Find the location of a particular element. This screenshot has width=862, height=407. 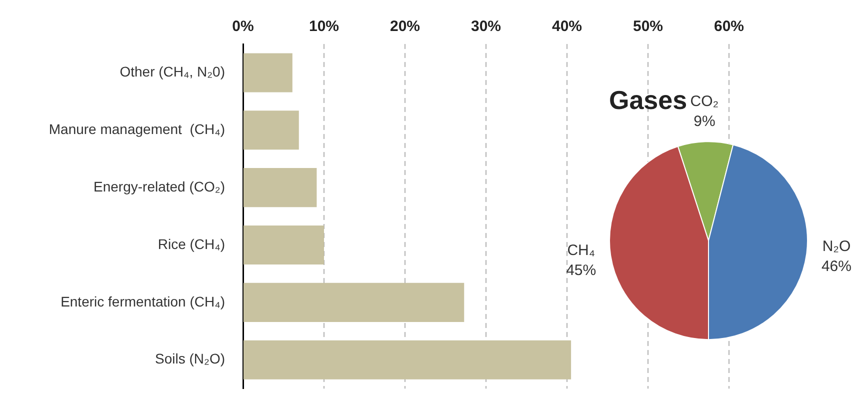

x-tick-label: 40% is located at coordinates (567, 27).